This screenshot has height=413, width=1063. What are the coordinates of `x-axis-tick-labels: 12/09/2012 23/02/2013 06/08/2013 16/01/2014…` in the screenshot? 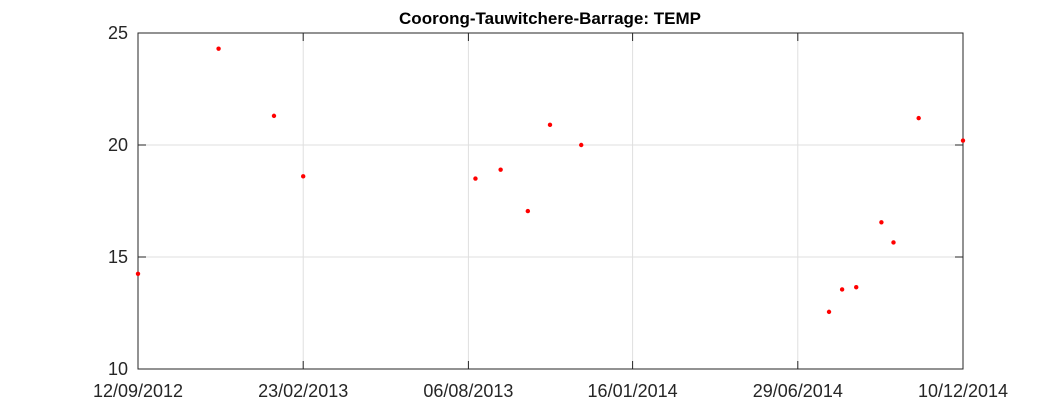 It's located at (550, 391).